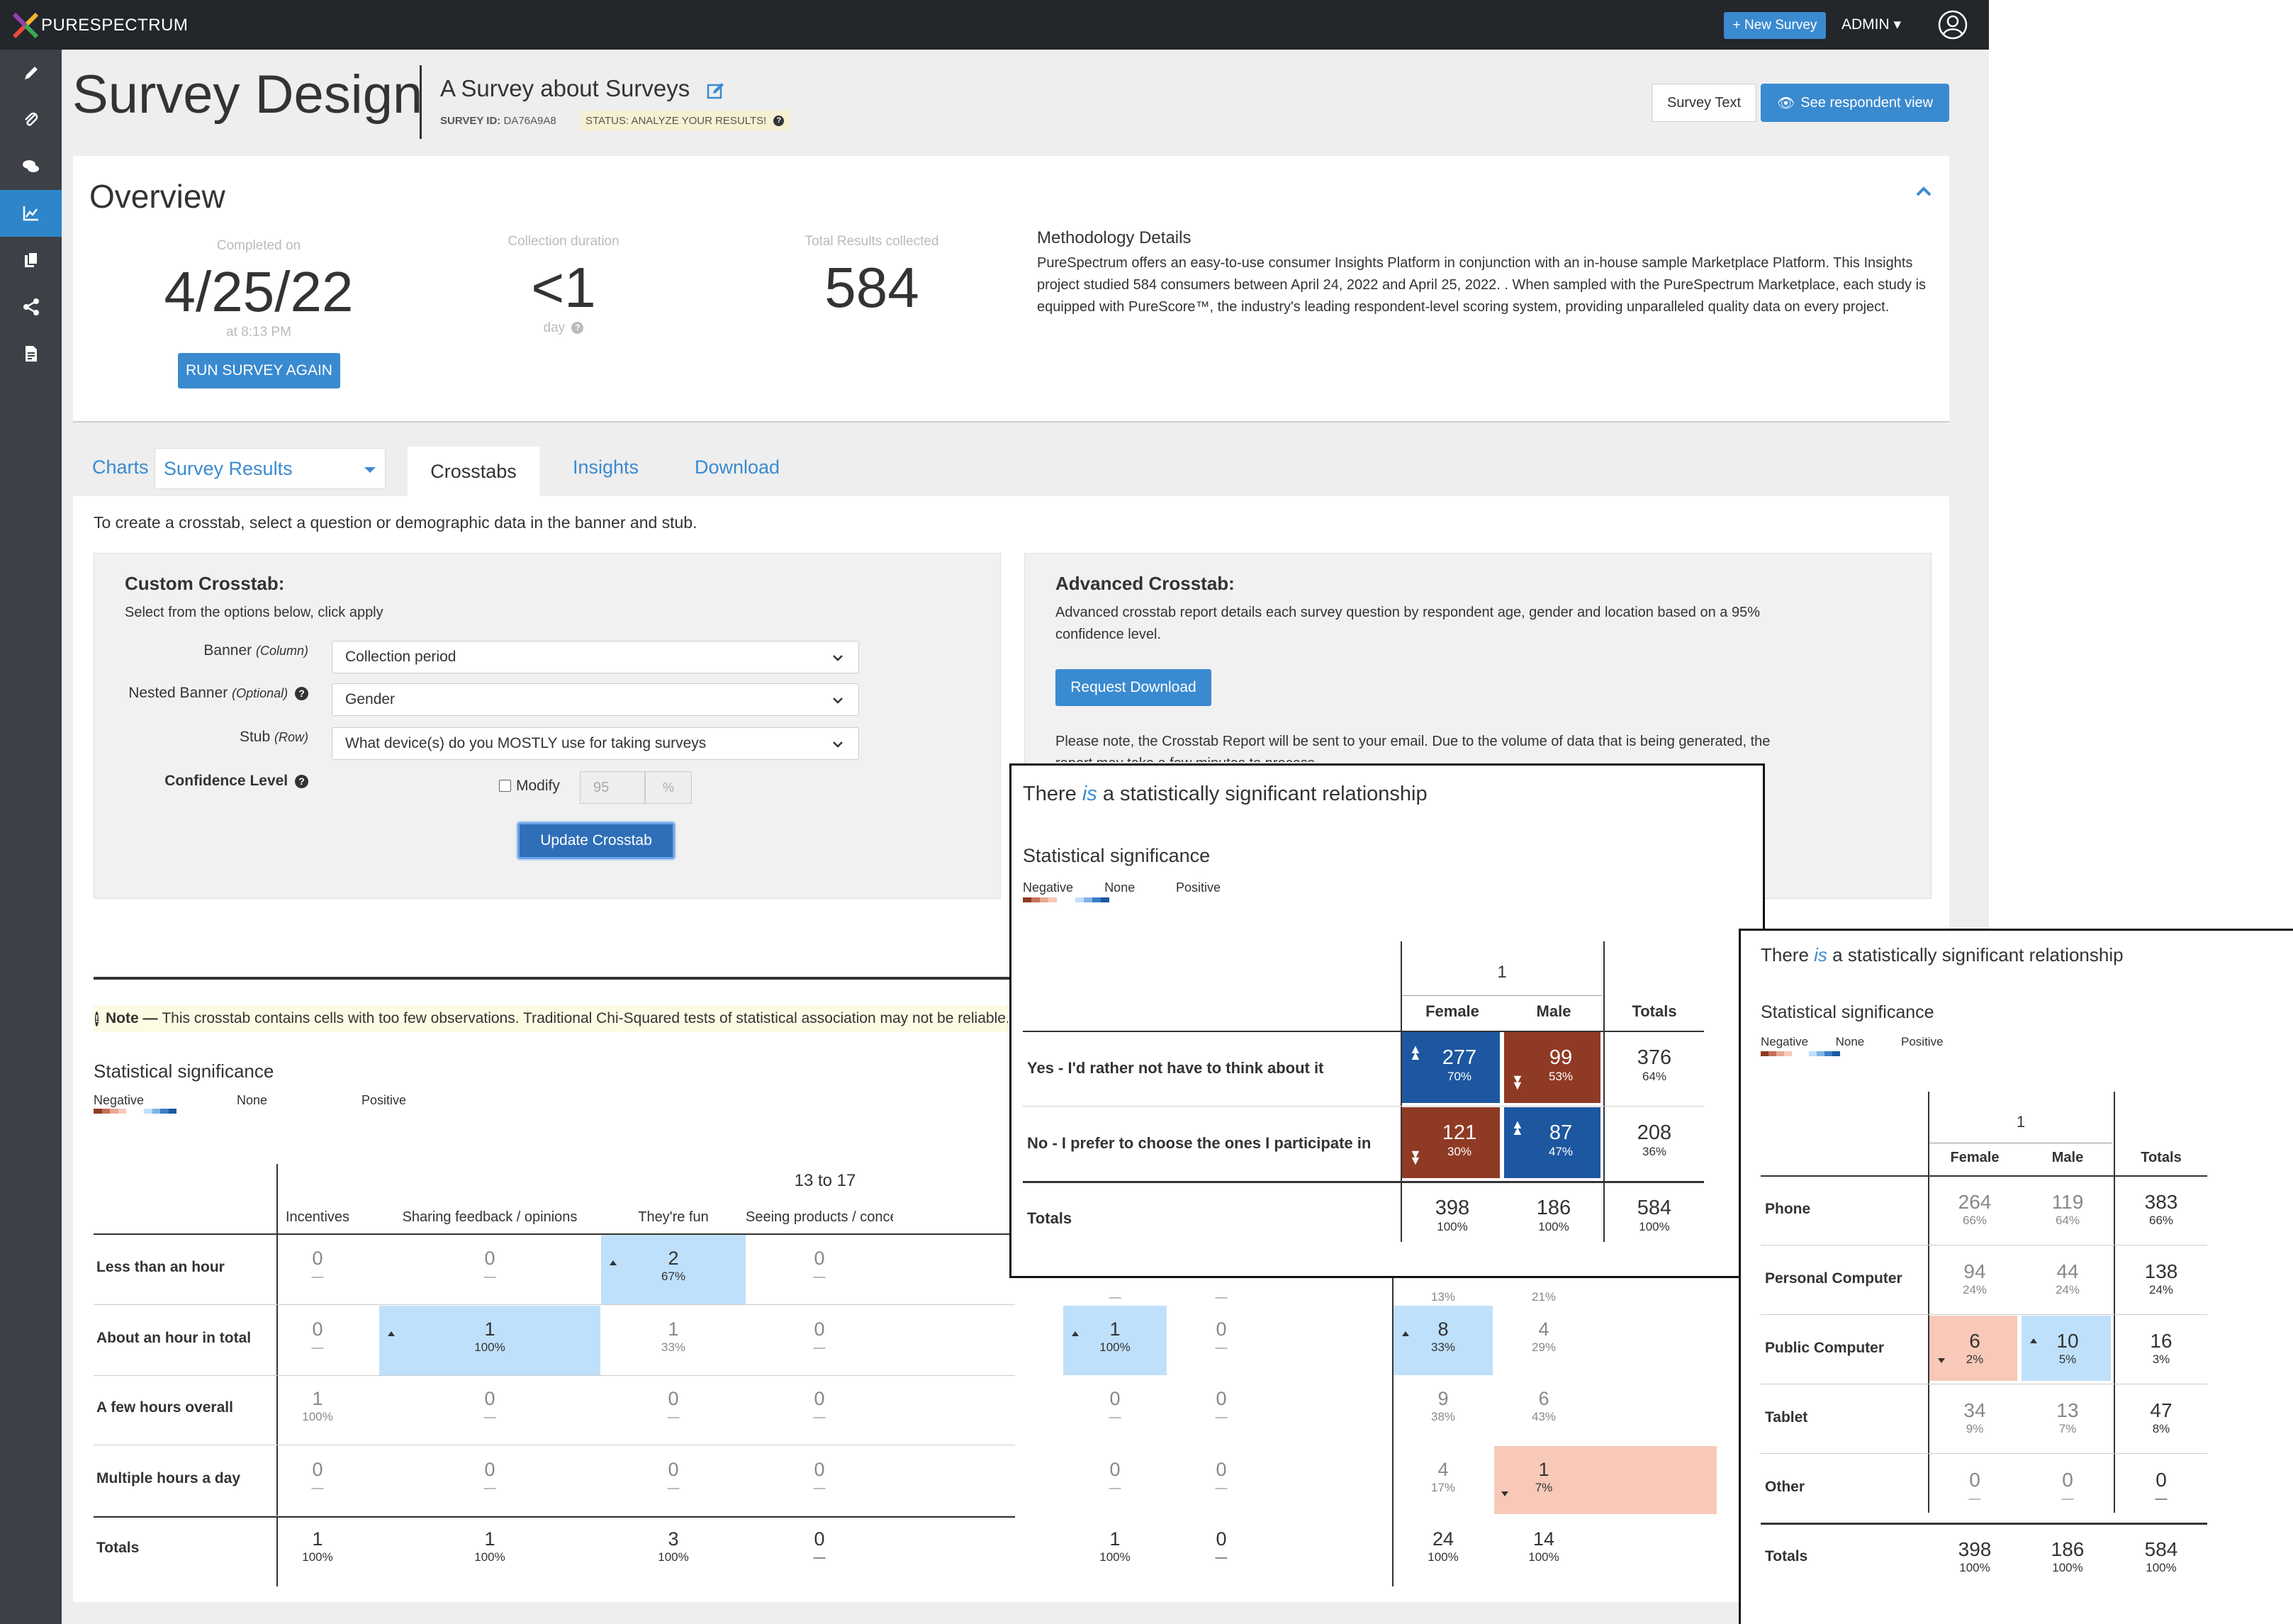  I want to click on advanced-crosstab-title: Advanced Crosstab:, so click(1145, 583).